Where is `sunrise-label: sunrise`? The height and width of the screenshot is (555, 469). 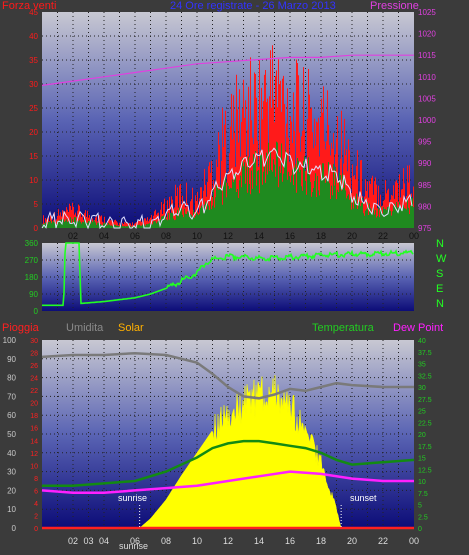
sunrise-label: sunrise is located at coordinates (133, 498).